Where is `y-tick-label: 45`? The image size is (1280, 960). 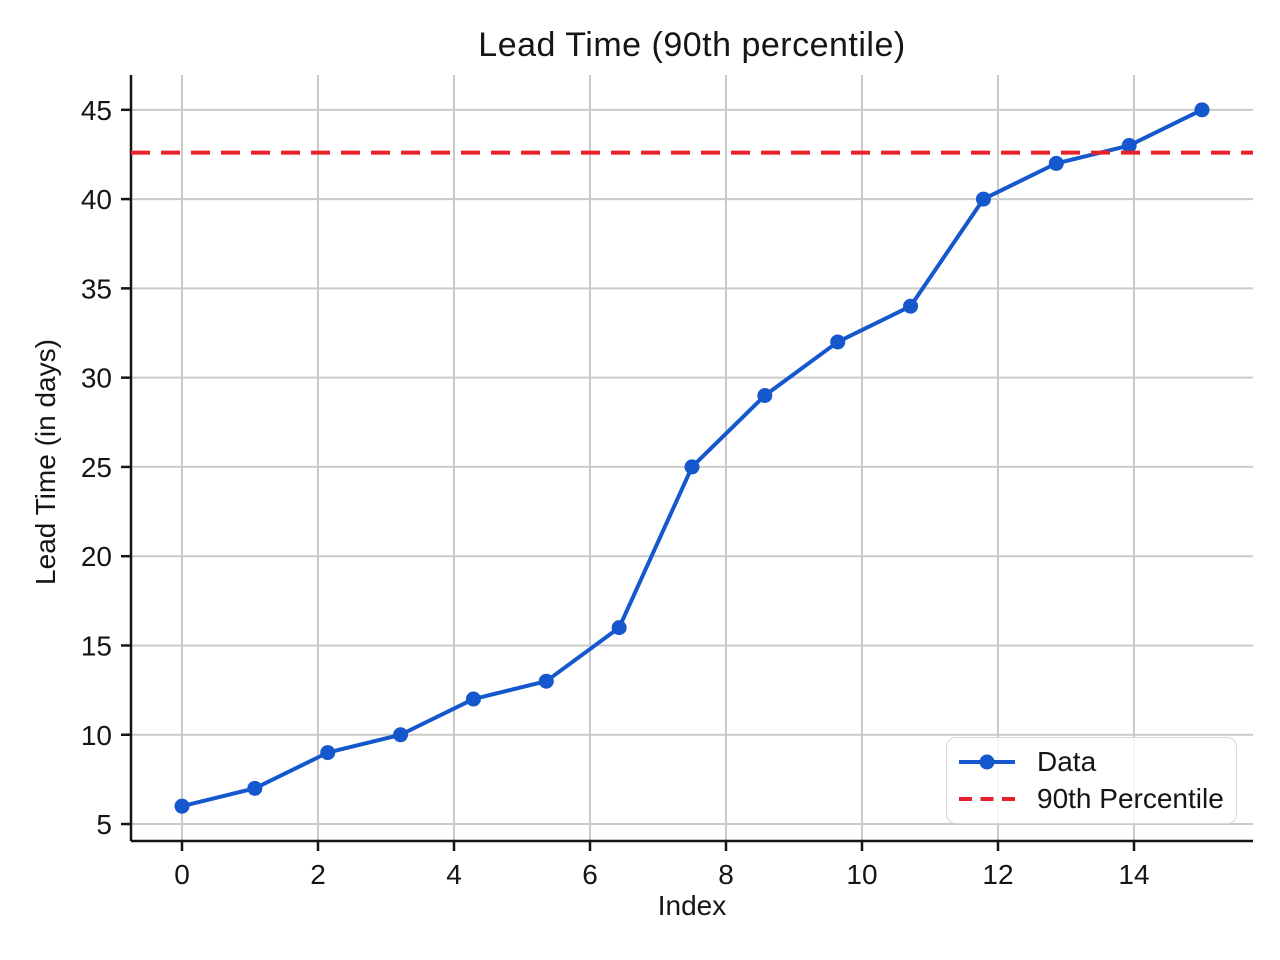
y-tick-label: 45 is located at coordinates (96, 110).